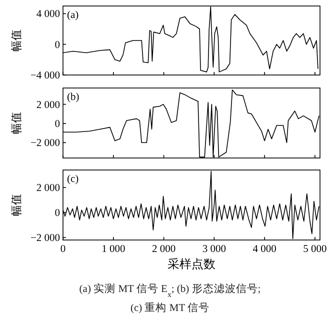  What do you see at coordinates (73, 179) in the screenshot?
I see `annotation: (c)` at bounding box center [73, 179].